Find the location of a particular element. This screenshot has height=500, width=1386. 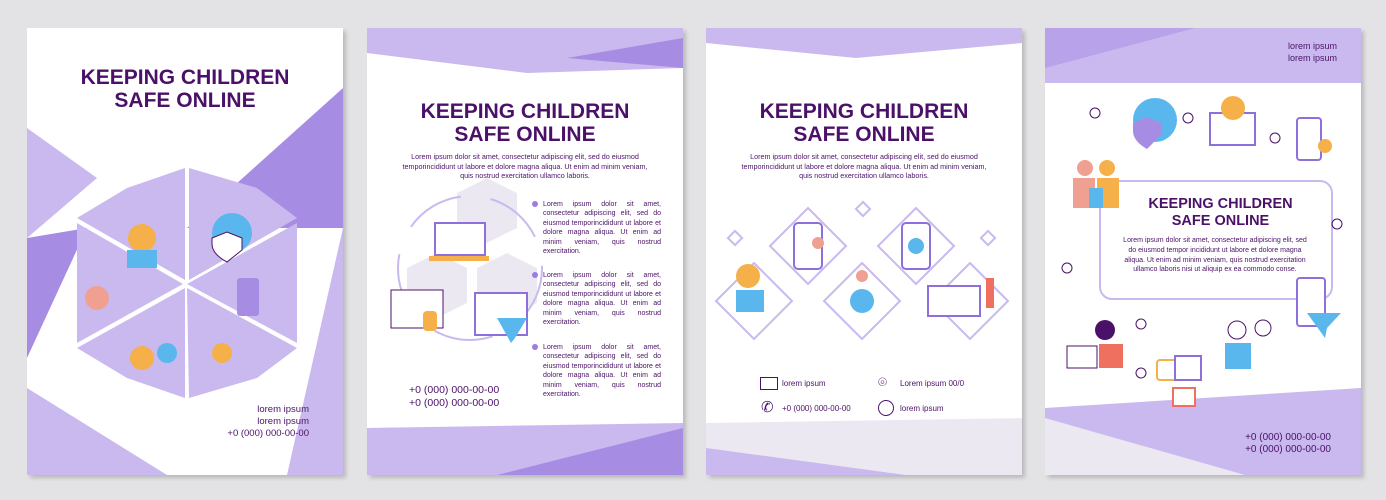

contact-web: lorem ipsum is located at coordinates (922, 408).